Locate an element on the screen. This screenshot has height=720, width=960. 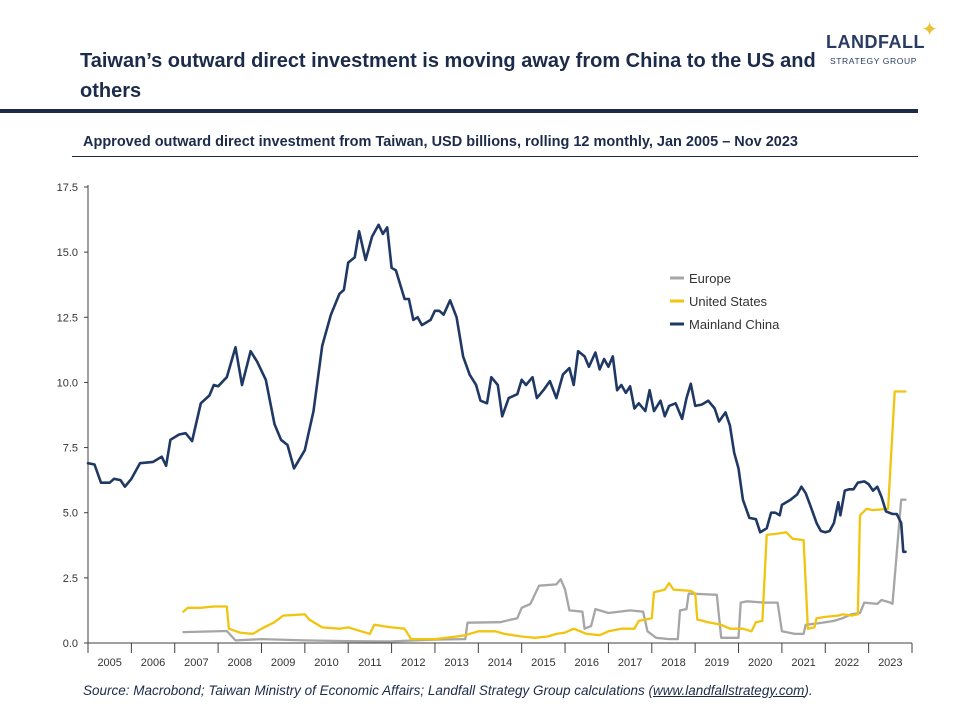
x-tick-label: 2006 is located at coordinates (153, 663).